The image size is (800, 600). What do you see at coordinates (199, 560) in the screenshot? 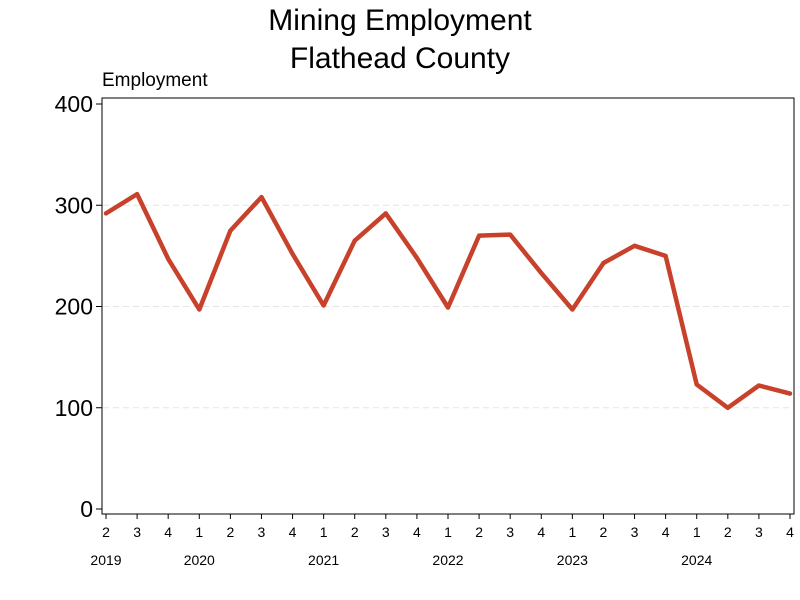
I see `year-label-2020: 2020` at bounding box center [199, 560].